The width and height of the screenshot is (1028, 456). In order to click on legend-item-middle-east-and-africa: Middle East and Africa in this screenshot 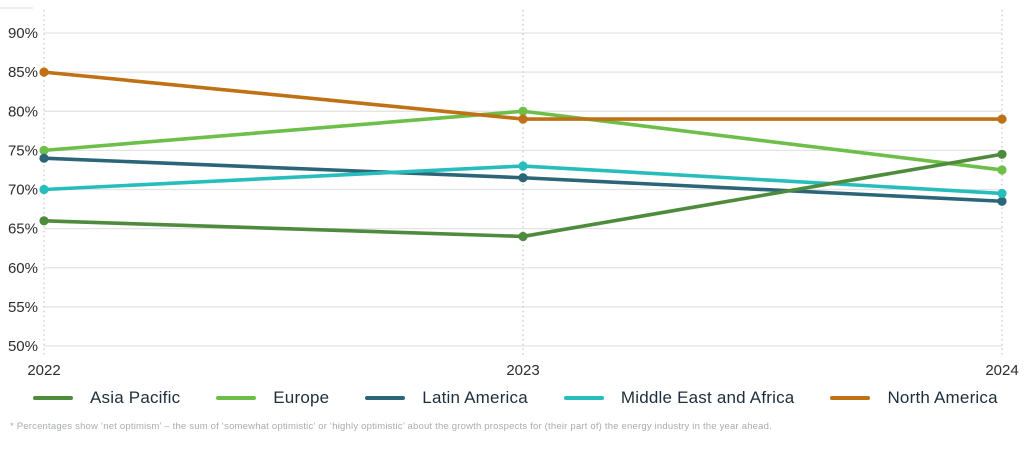, I will do `click(679, 398)`.